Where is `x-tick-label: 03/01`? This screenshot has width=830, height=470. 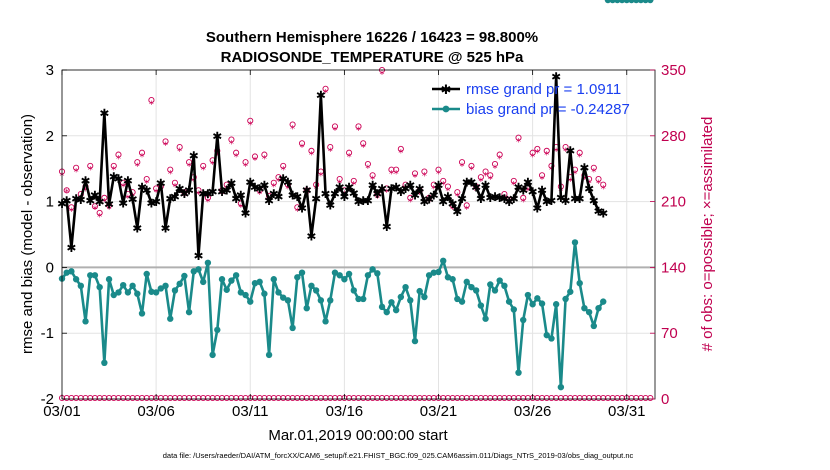 x-tick-label: 03/01 is located at coordinates (62, 411).